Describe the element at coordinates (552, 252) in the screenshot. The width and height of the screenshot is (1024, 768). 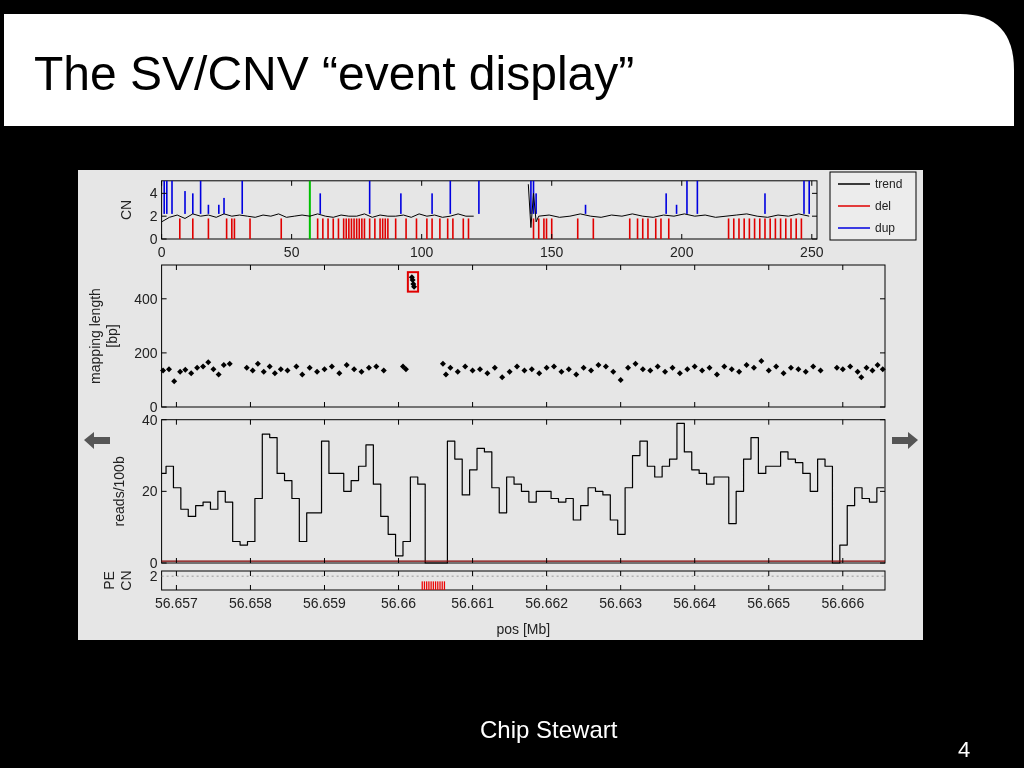
I see `x-tick-label: 150` at that location.